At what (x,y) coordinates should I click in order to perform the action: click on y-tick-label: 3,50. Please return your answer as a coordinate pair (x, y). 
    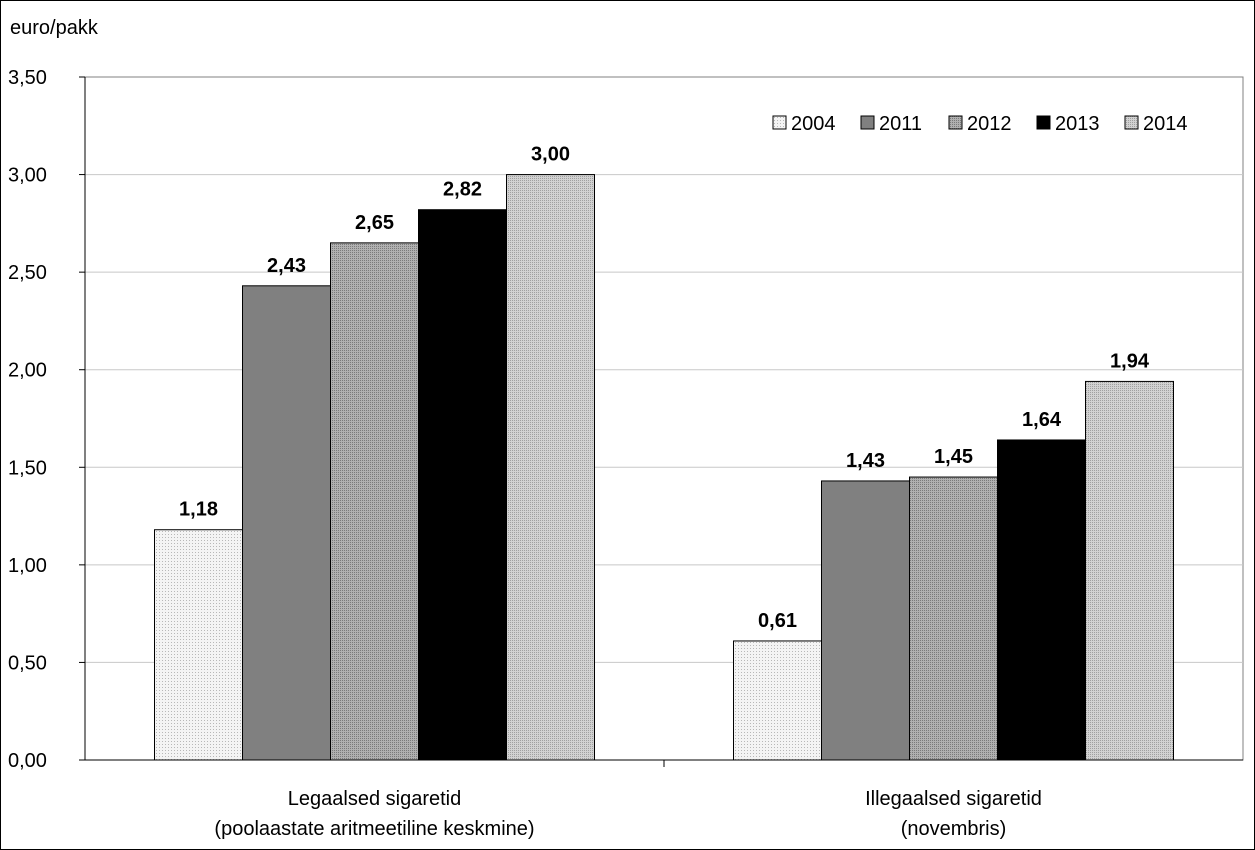
    Looking at the image, I should click on (27, 78).